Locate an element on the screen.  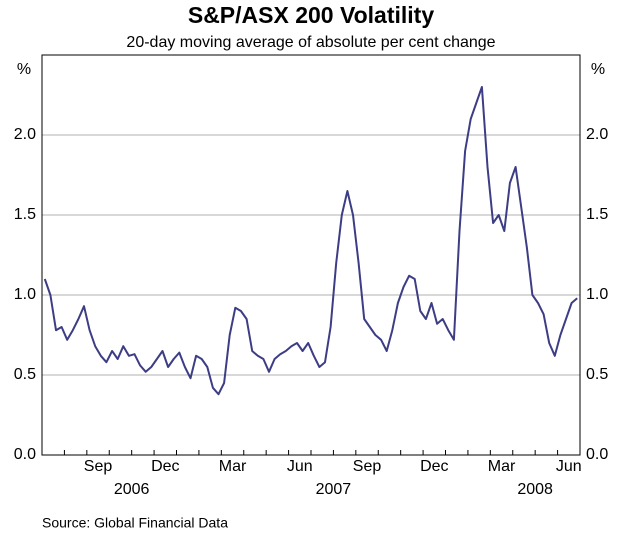
y-unit-left: % is located at coordinates (24, 69).